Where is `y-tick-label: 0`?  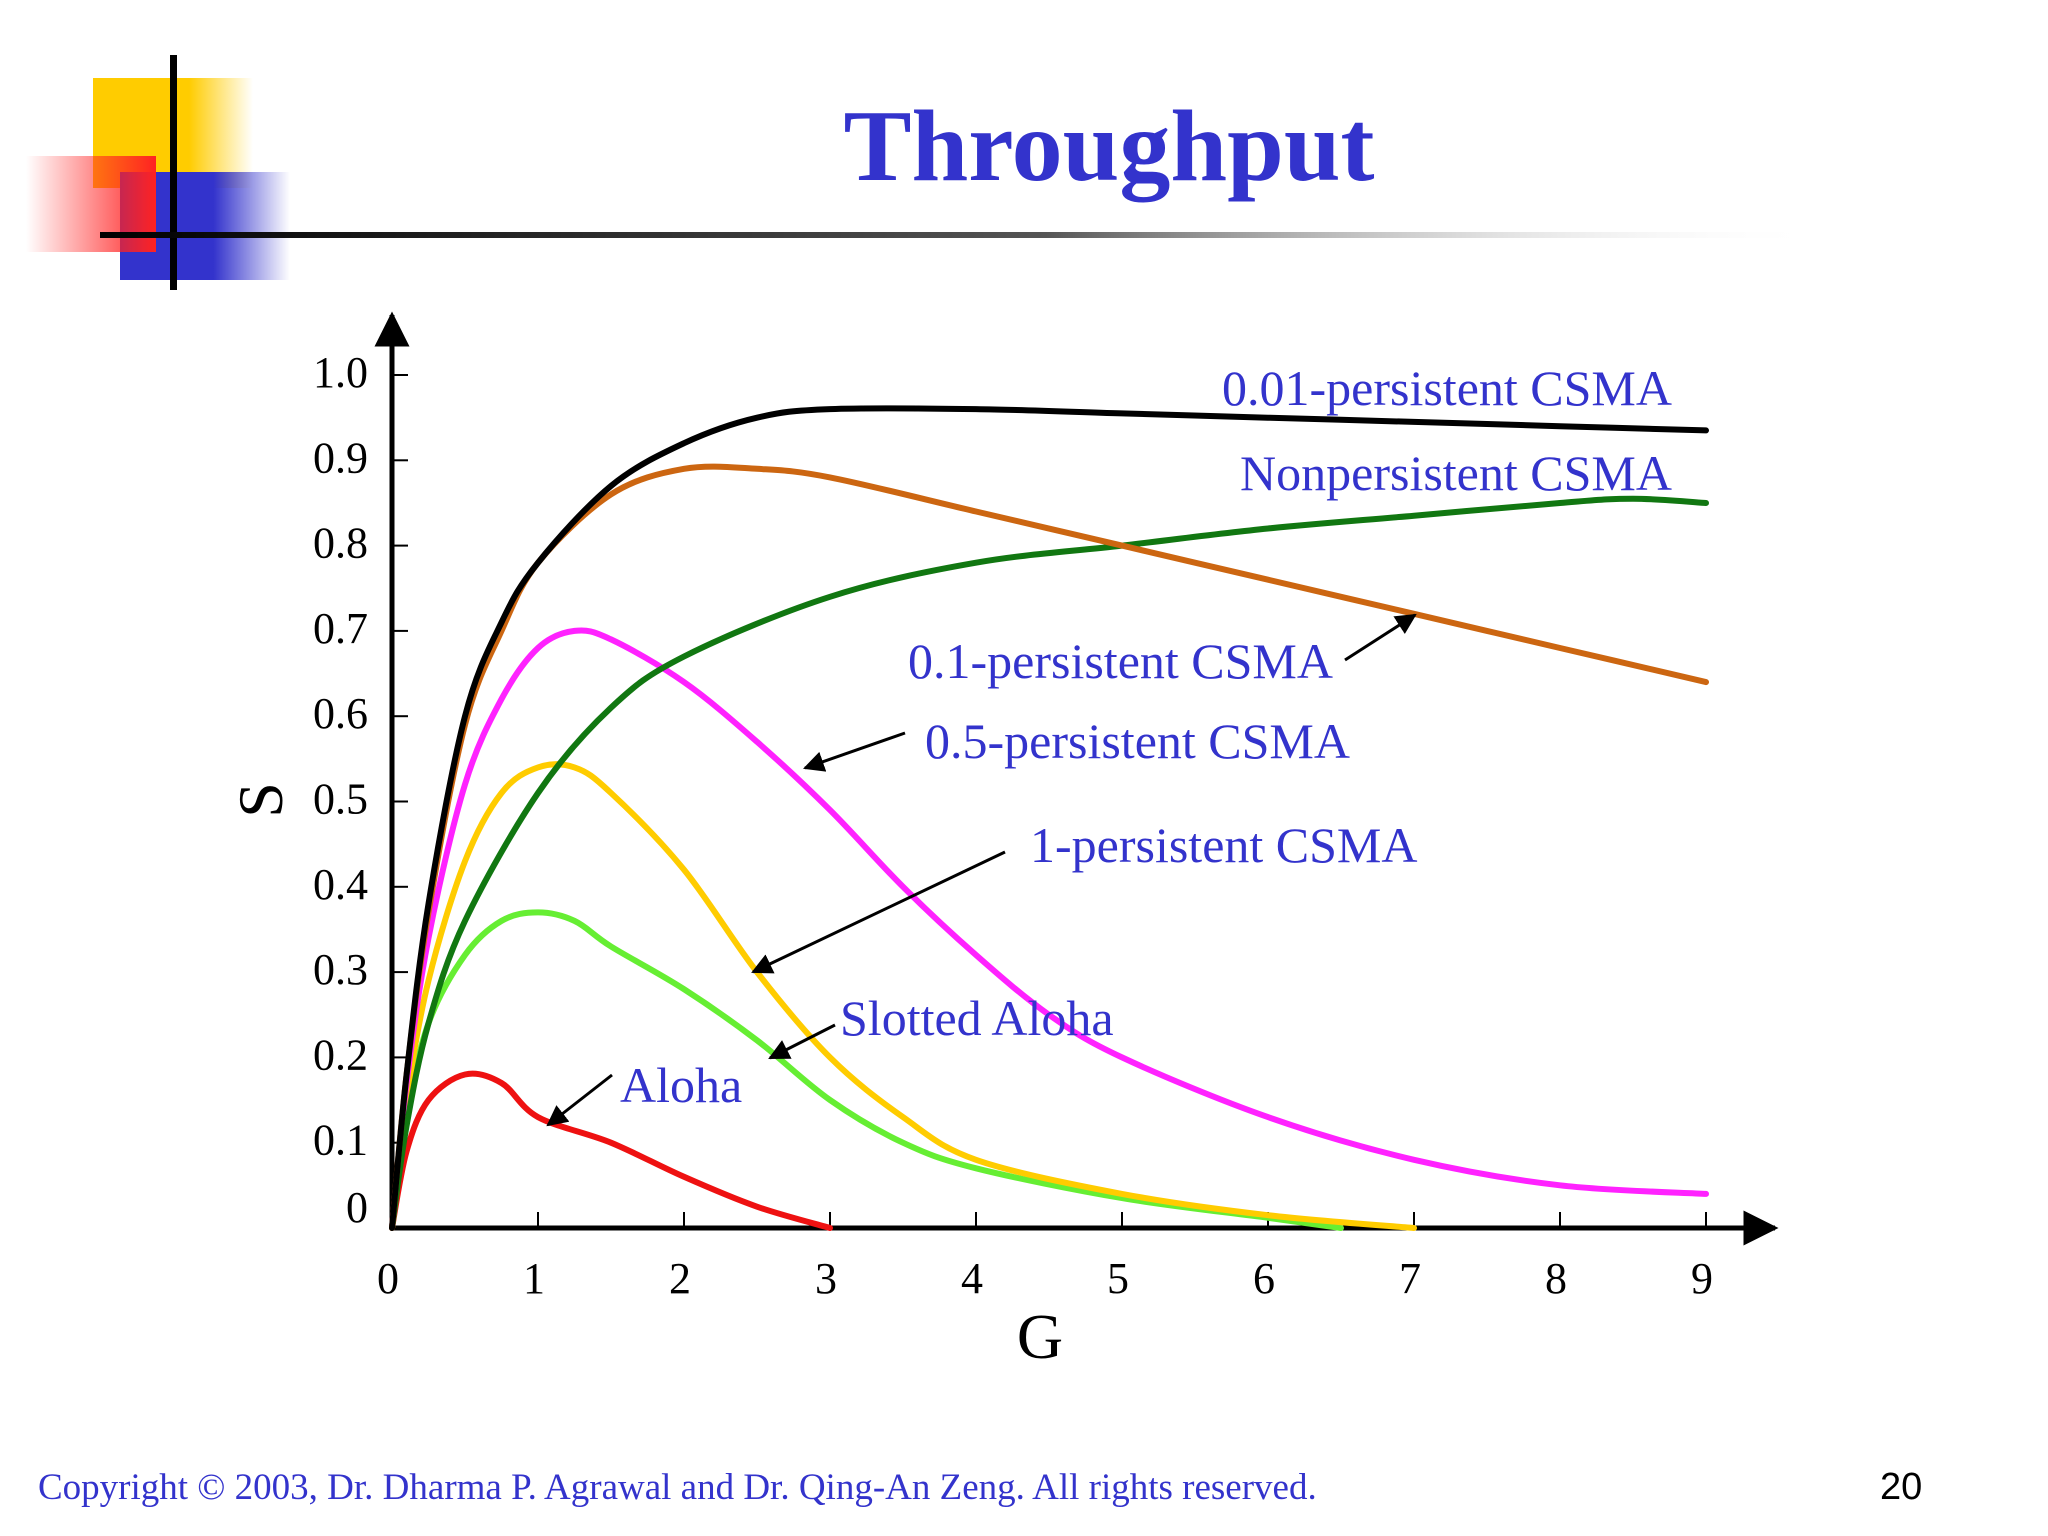 y-tick-label: 0 is located at coordinates (357, 1207).